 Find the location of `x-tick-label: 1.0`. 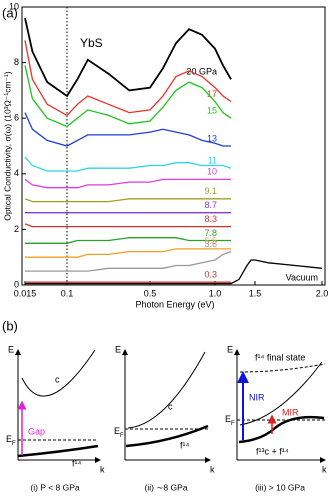

x-tick-label: 1.0 is located at coordinates (215, 293).